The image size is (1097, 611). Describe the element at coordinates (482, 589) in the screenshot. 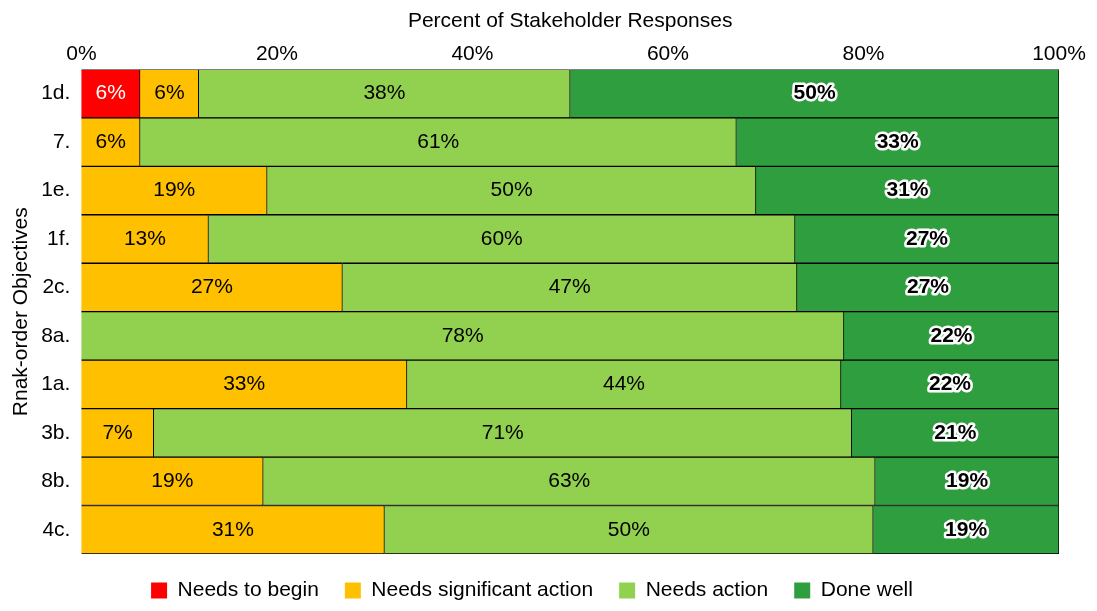

I see `legend-label: Needs significant action` at that location.